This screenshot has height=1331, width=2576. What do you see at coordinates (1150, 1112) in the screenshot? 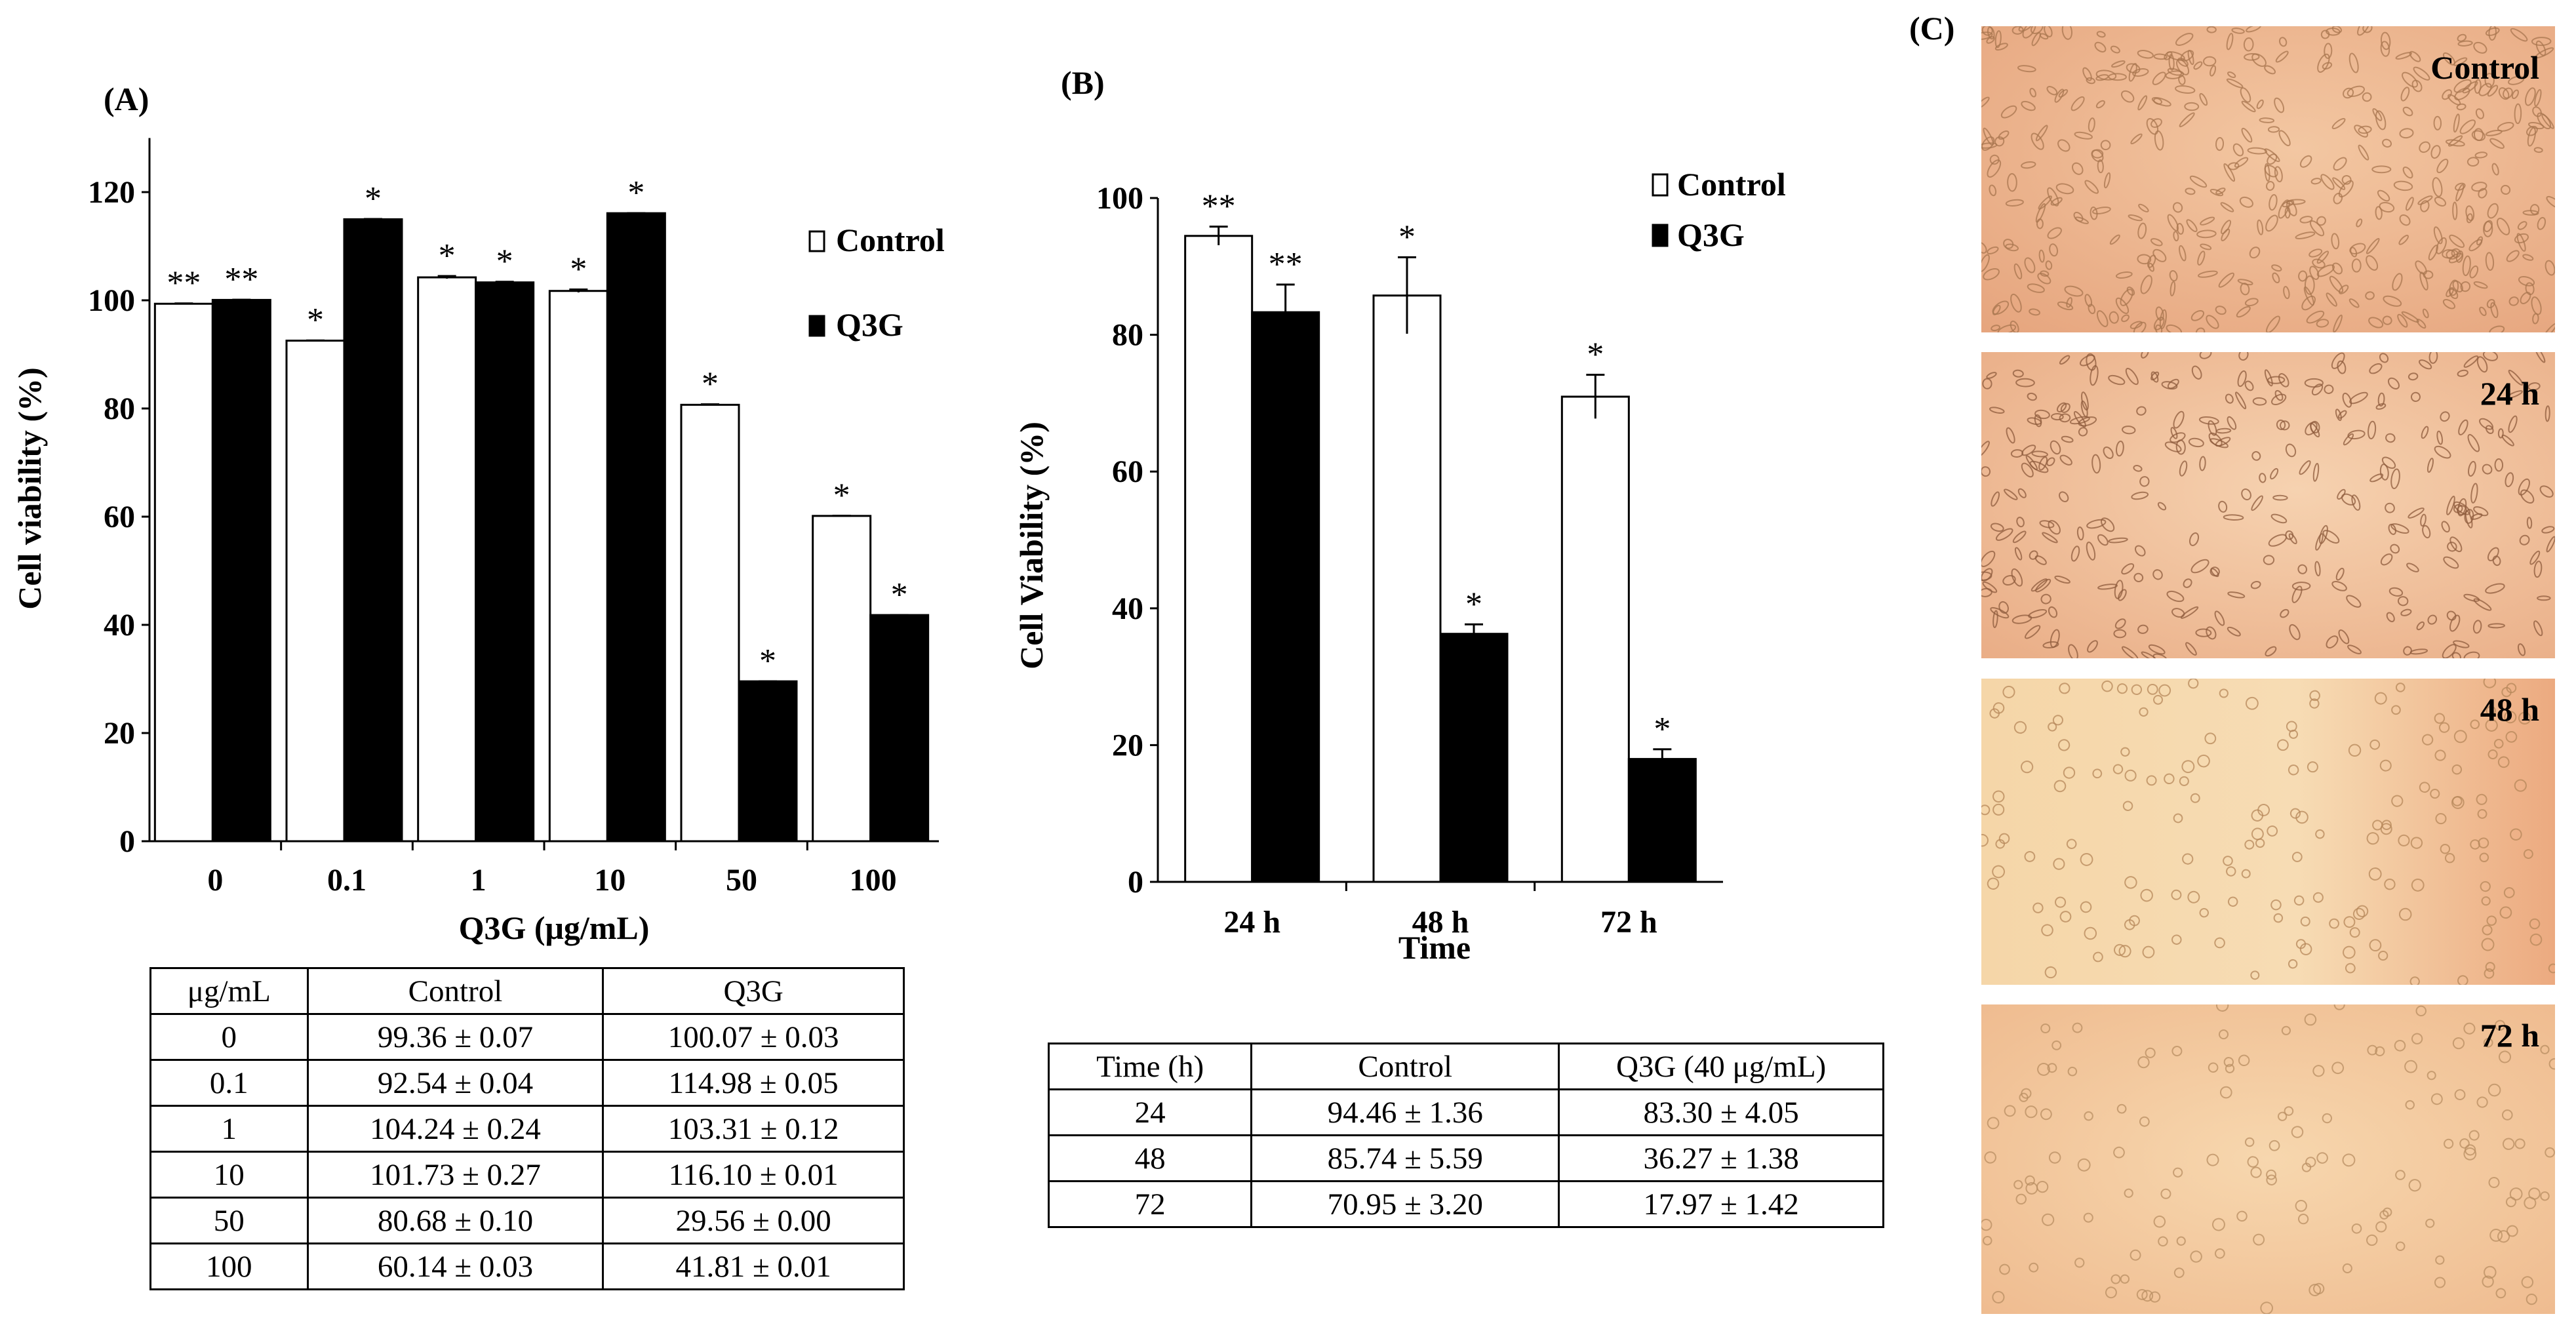
I see `table-b-cell: 24` at bounding box center [1150, 1112].